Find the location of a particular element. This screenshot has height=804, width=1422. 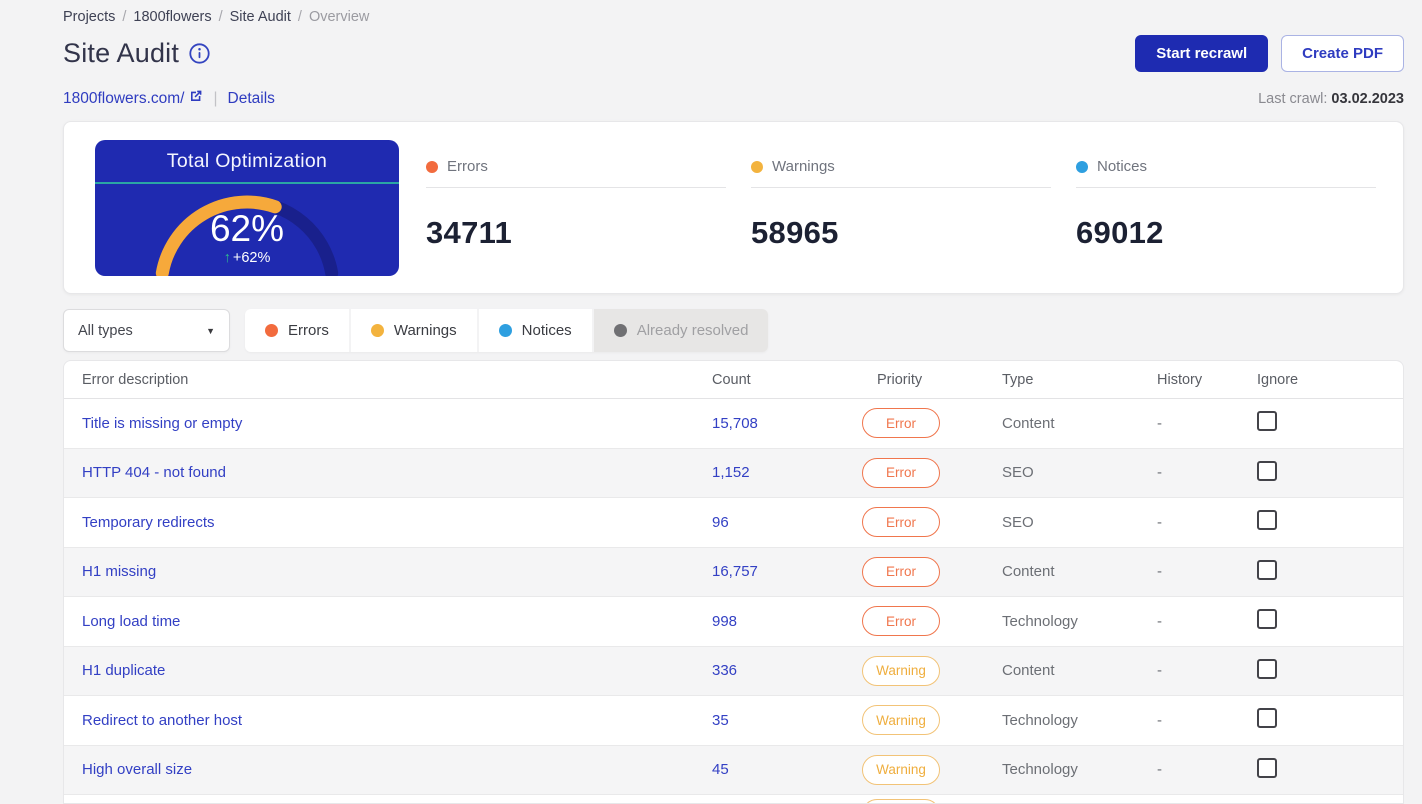

breadcrumb-site-audit: Site Audit is located at coordinates (260, 17).